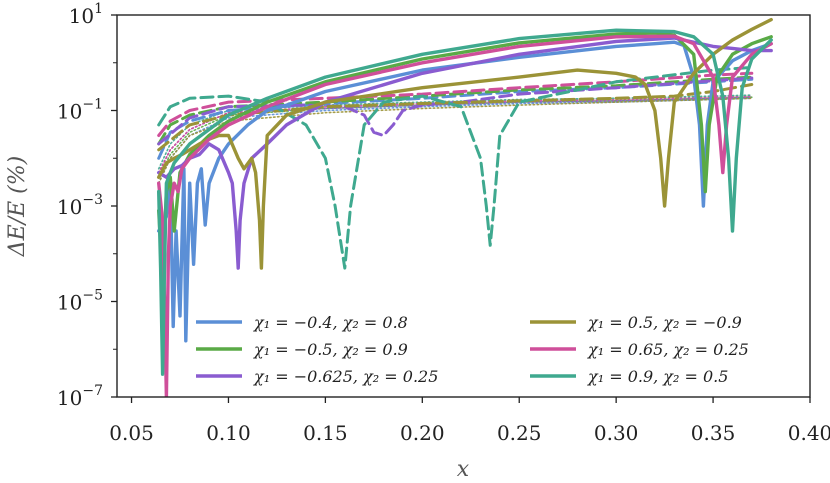 This screenshot has height=483, width=830. Describe the element at coordinates (131, 433) in the screenshot. I see `x-tick-label: 0.05` at that location.